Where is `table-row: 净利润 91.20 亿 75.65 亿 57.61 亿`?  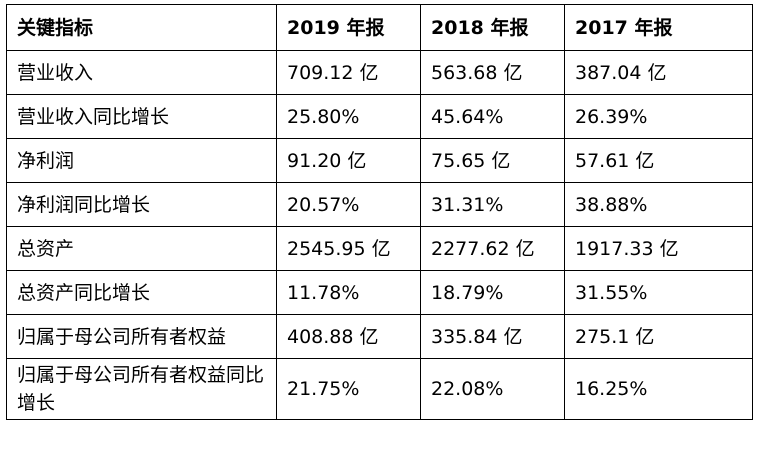
table-row: 净利润 91.20 亿 75.65 亿 57.61 亿 is located at coordinates (379, 160).